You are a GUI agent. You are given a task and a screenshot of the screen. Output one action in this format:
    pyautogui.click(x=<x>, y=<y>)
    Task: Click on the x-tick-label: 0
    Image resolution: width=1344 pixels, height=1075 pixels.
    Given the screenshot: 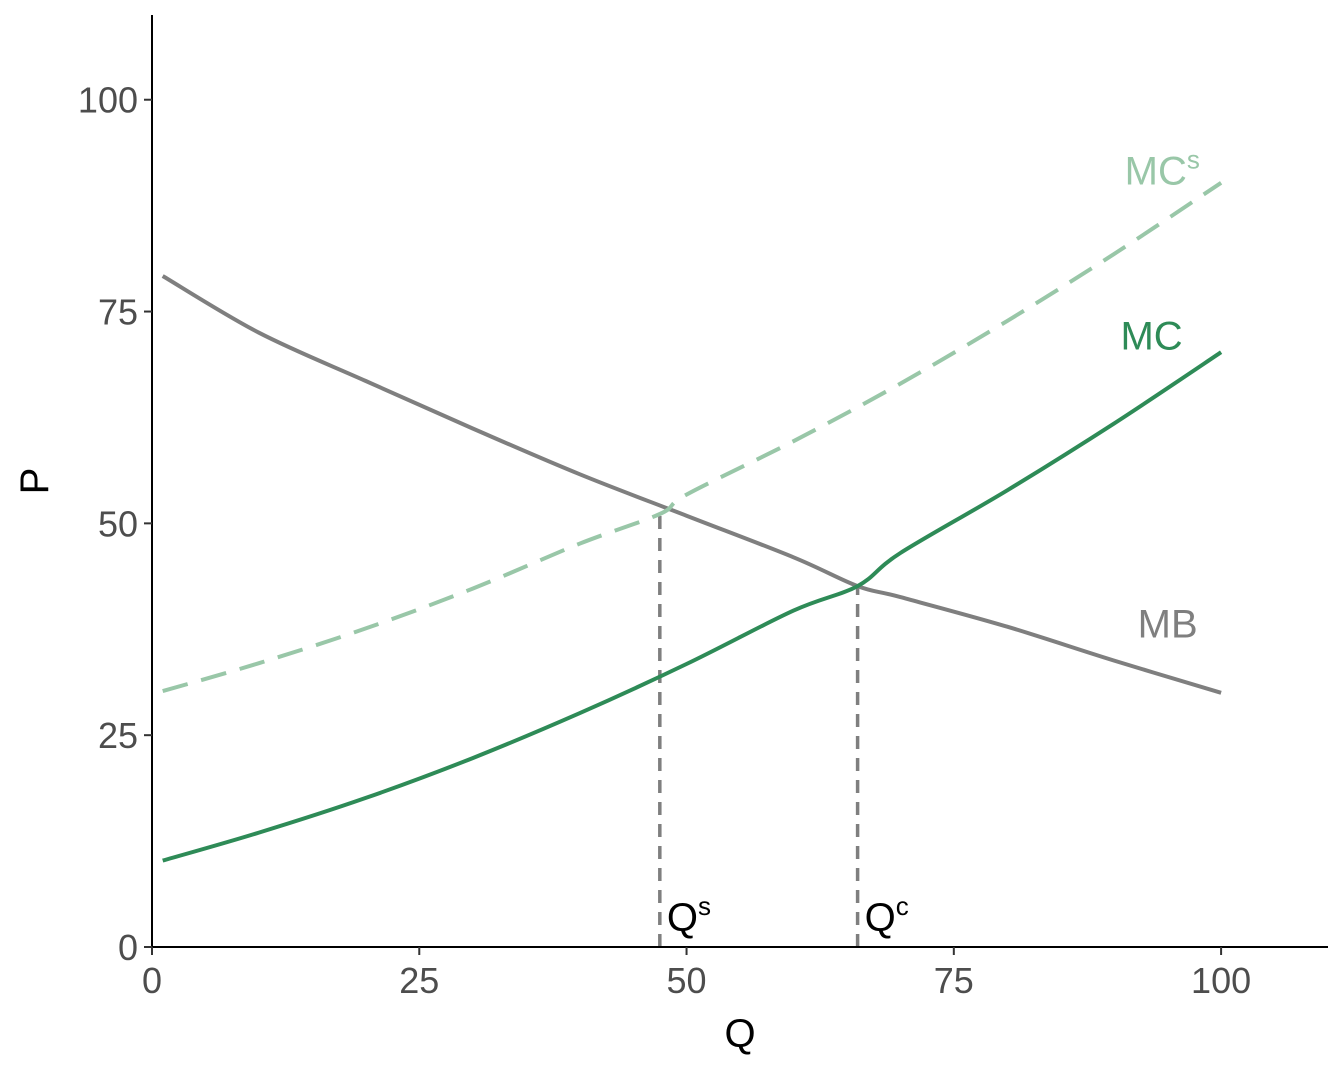 What is the action you would take?
    pyautogui.click(x=152, y=980)
    